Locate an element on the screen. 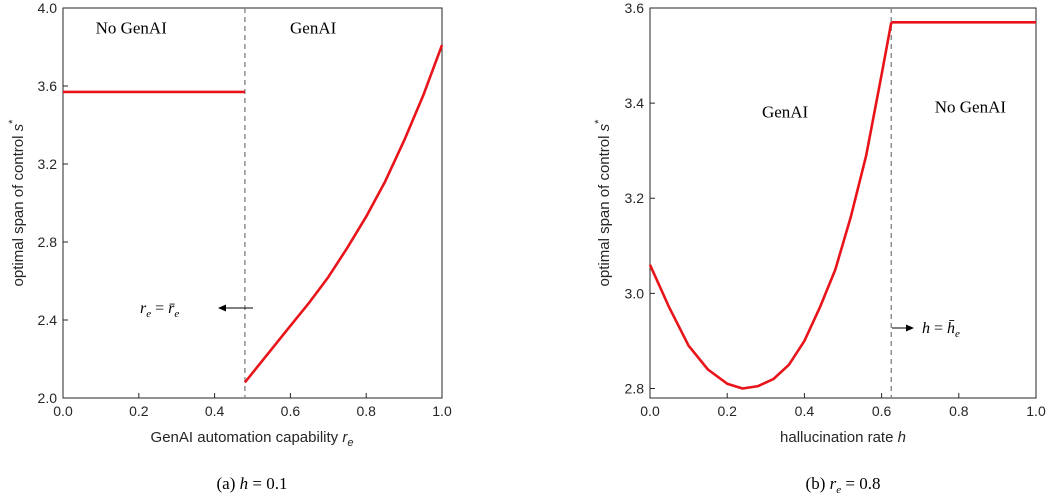 This screenshot has width=1052, height=498. xtick-label-b-3: 0.6 is located at coordinates (882, 411).